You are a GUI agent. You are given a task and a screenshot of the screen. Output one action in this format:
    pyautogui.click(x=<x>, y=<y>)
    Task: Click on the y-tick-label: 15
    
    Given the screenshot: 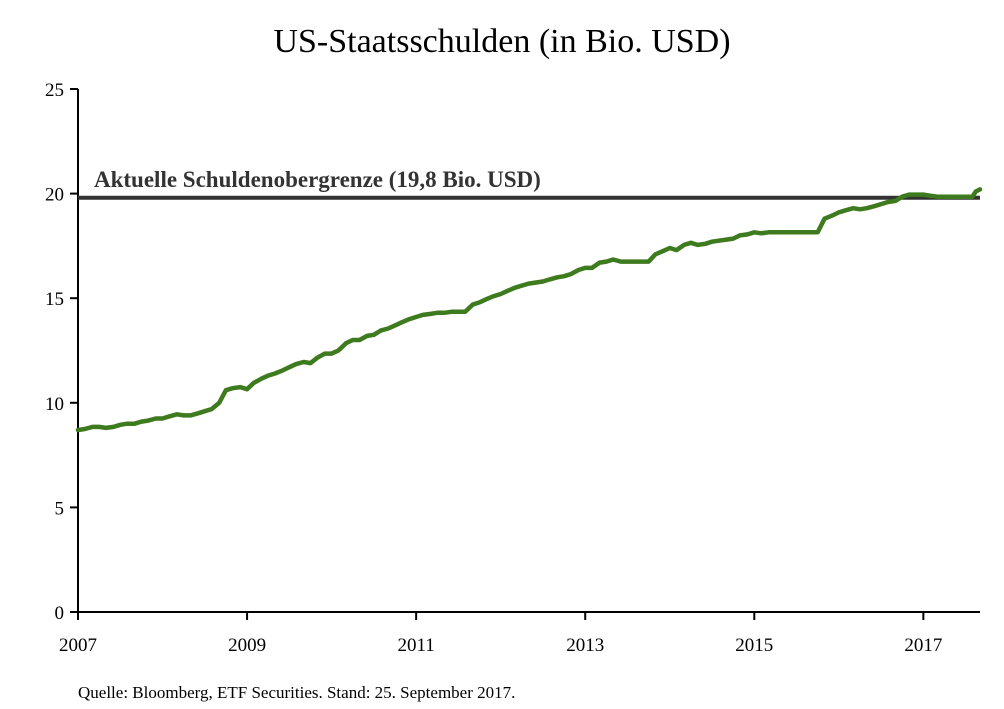 What is the action you would take?
    pyautogui.click(x=54, y=299)
    